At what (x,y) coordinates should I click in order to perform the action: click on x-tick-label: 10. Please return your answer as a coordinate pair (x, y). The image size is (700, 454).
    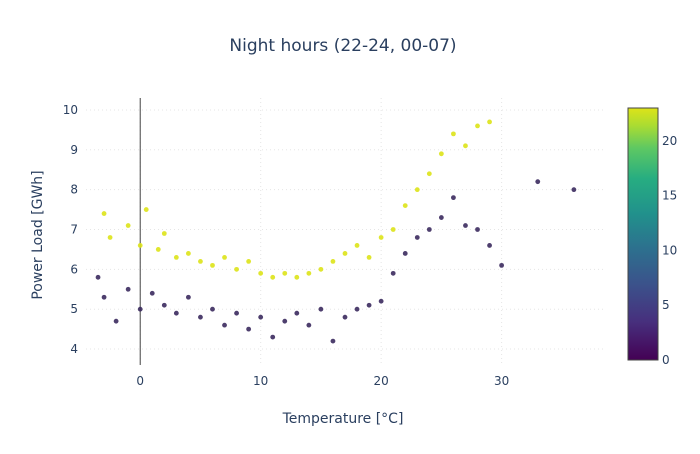
    Looking at the image, I should click on (260, 381).